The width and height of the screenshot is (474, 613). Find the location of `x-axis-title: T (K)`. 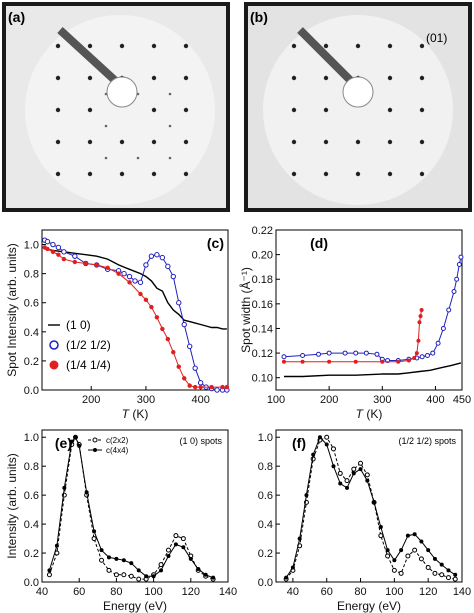

x-axis-title: T (K) is located at coordinates (369, 414).